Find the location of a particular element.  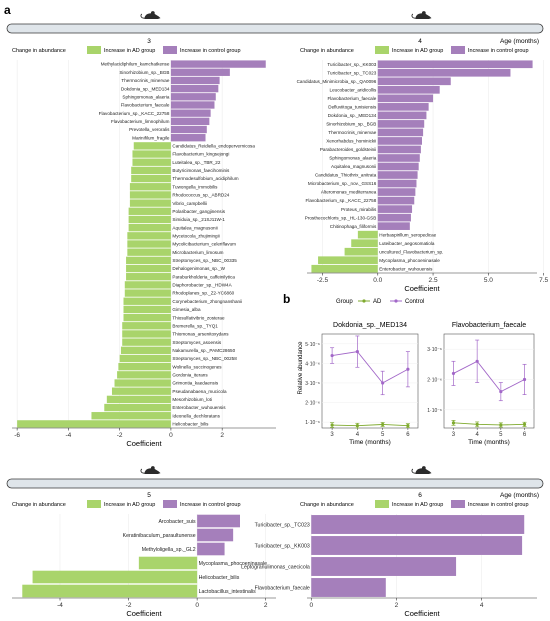

category-label: Grimontia_kaedaensis is located at coordinates (195, 383).